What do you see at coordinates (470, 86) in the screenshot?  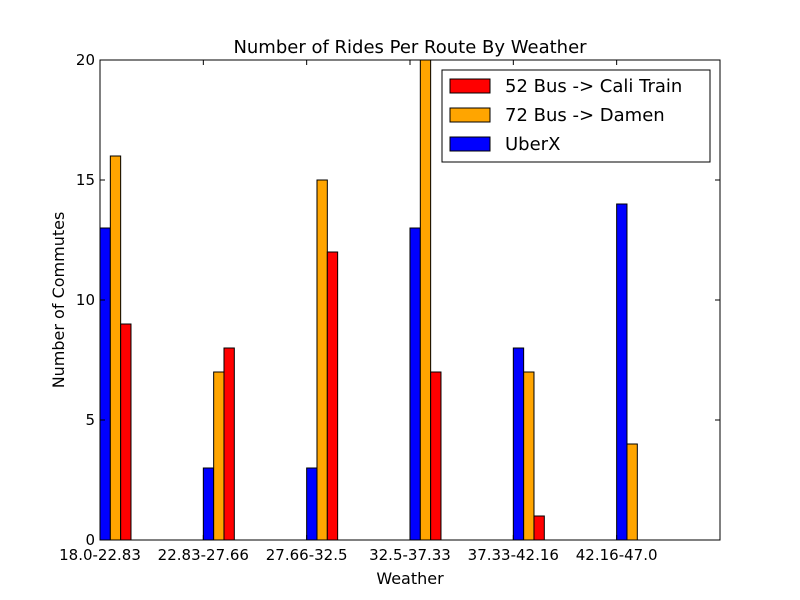 I see `legend-swatch-cali-train` at bounding box center [470, 86].